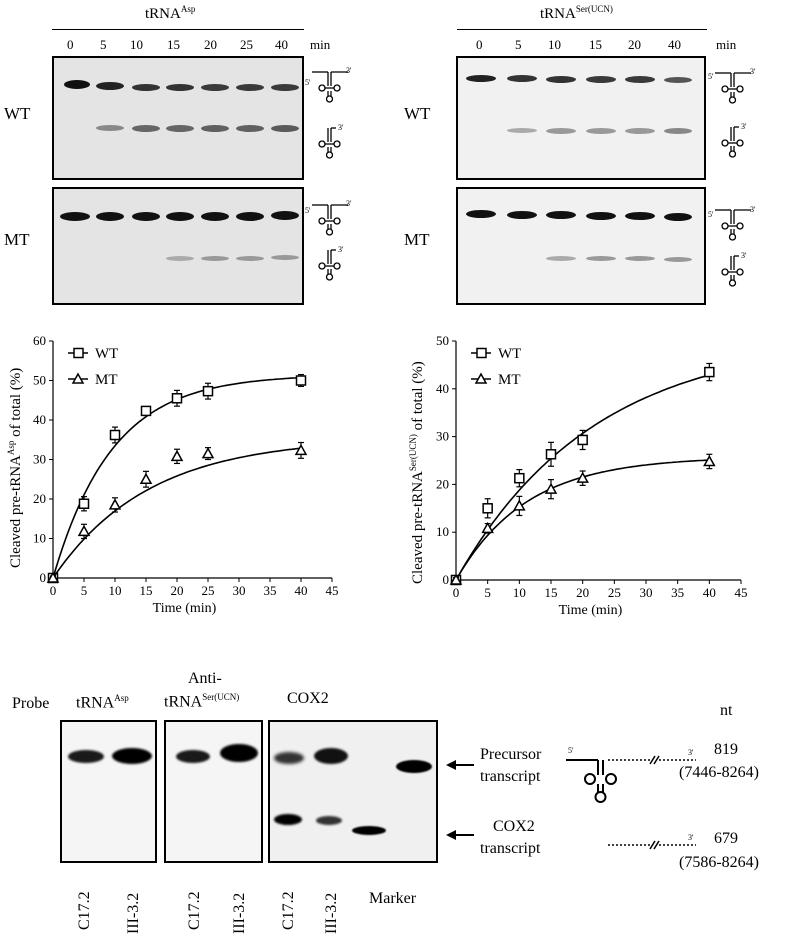  I want to click on marker-lane-label: Marker, so click(393, 898).